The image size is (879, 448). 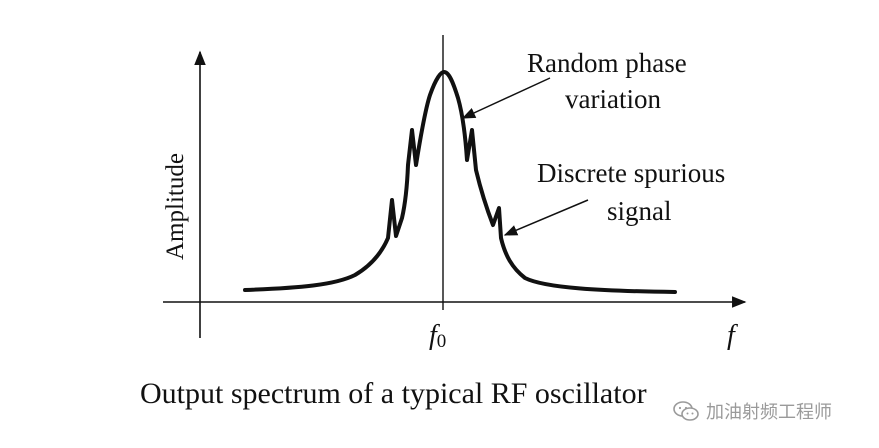 What do you see at coordinates (769, 412) in the screenshot?
I see `watermark-text: 加油射频工程师` at bounding box center [769, 412].